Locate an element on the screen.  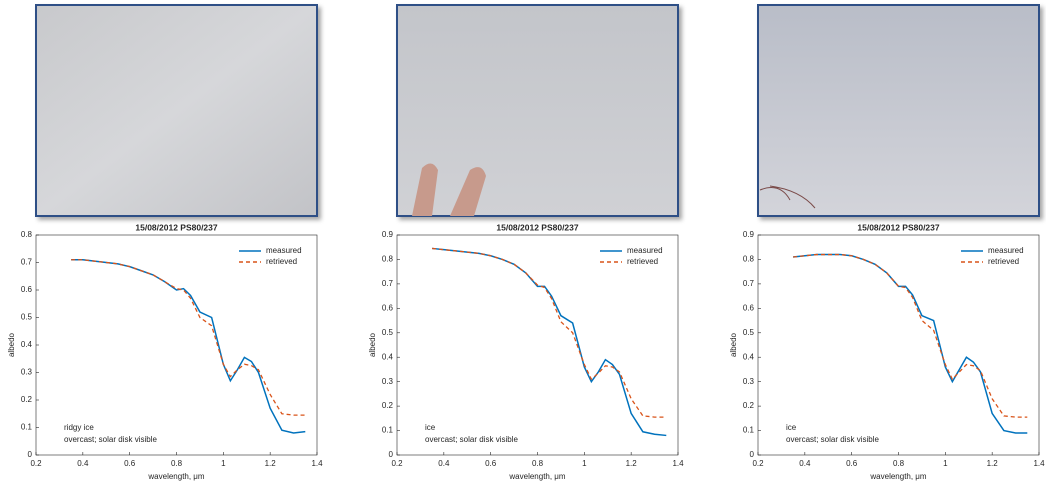
photo-fingers is located at coordinates (449, 189).